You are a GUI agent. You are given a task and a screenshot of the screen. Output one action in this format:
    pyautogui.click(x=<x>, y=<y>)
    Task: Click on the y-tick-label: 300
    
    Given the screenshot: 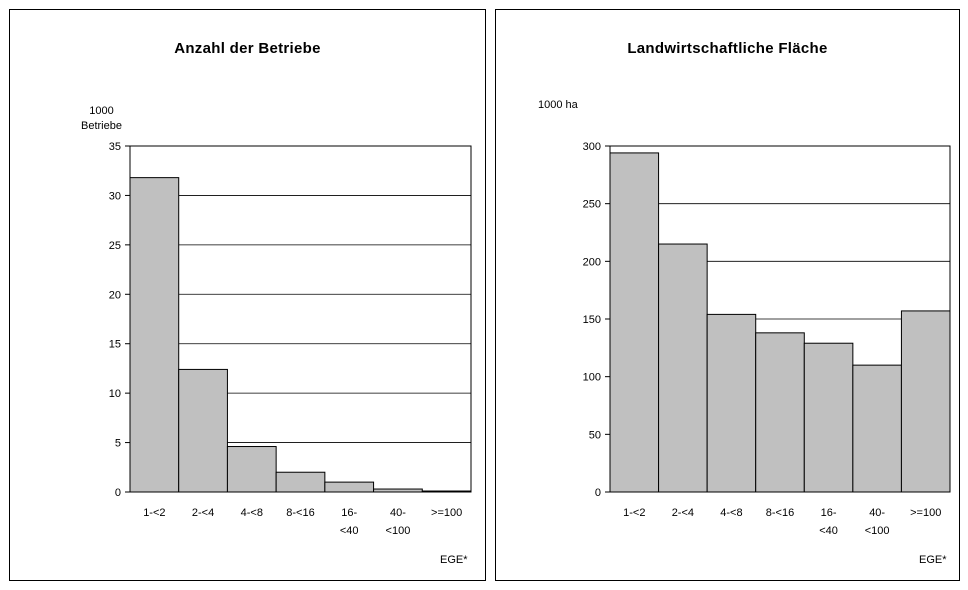 What is the action you would take?
    pyautogui.click(x=592, y=147)
    